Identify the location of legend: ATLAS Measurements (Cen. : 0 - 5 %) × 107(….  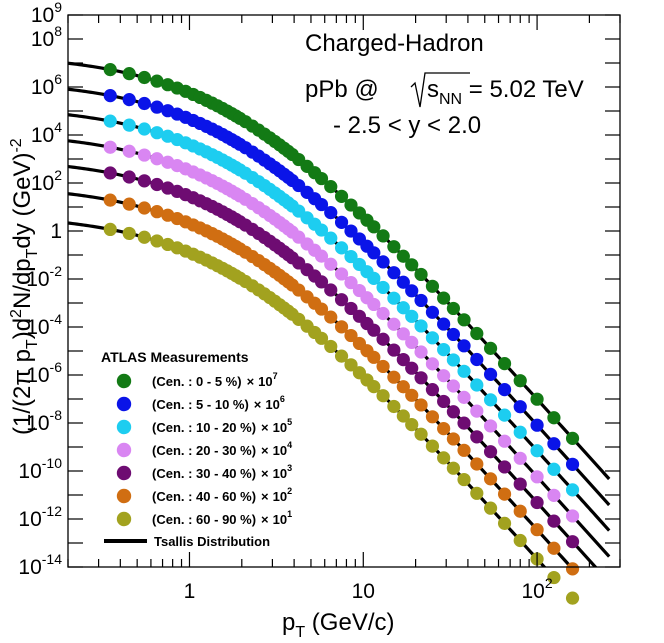
(196, 449).